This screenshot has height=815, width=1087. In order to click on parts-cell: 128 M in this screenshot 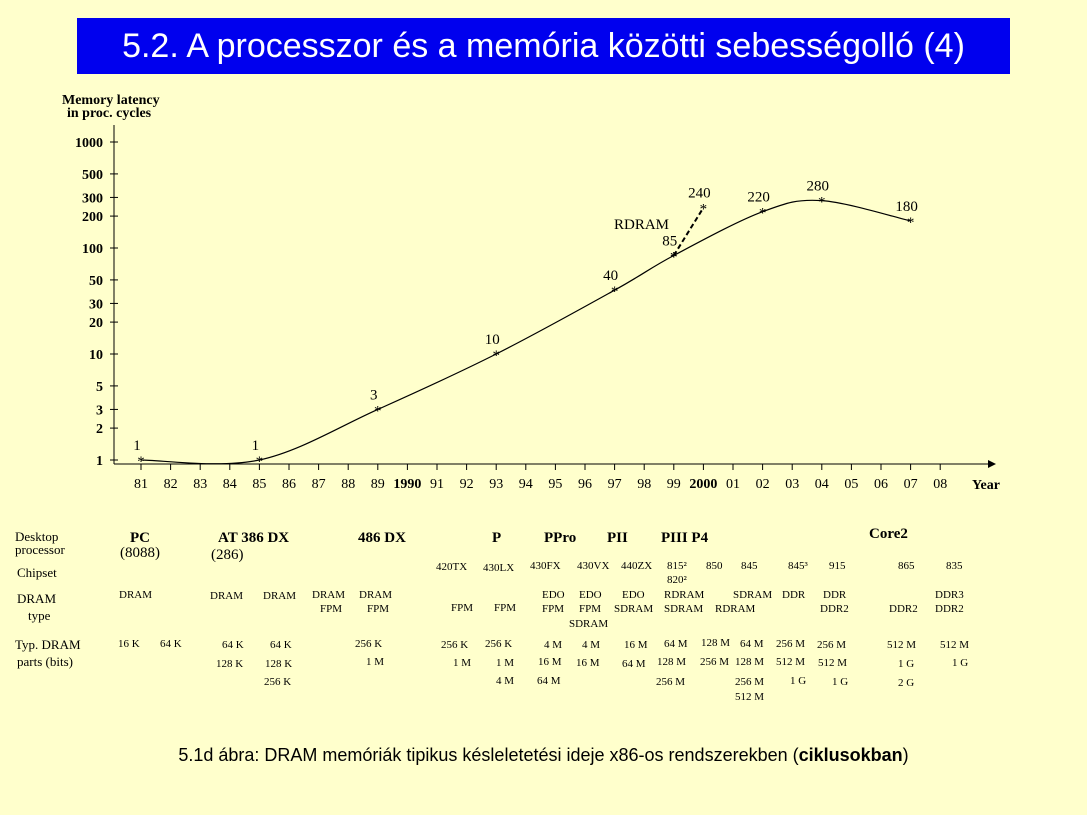, I will do `click(671, 662)`.